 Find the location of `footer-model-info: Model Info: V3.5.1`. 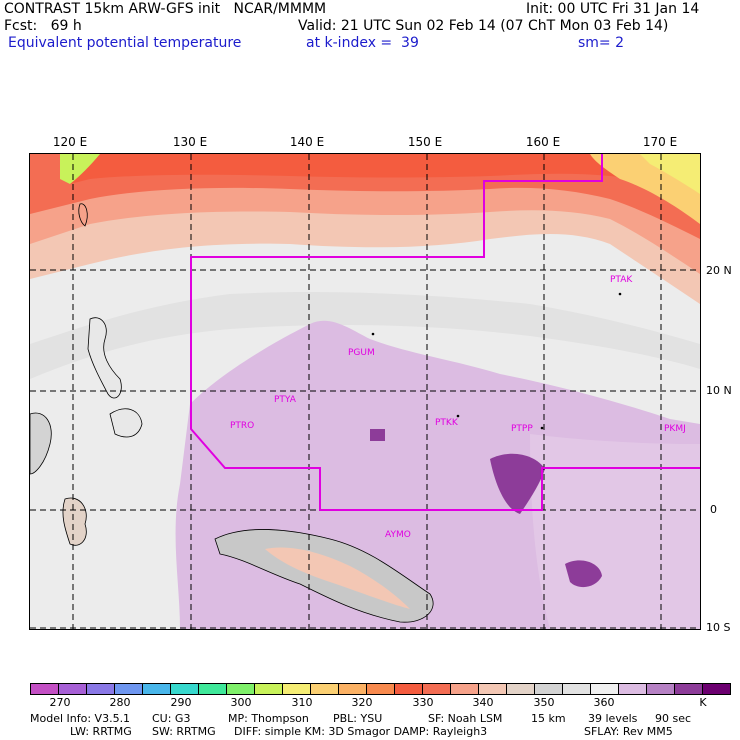

footer-model-info: Model Info: V3.5.1 is located at coordinates (80, 718).